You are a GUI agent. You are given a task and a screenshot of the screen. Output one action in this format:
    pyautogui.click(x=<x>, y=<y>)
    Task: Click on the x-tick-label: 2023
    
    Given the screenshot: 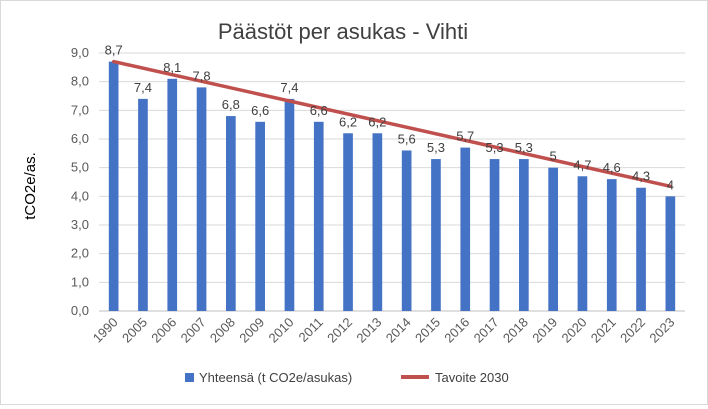 What is the action you would take?
    pyautogui.click(x=661, y=330)
    